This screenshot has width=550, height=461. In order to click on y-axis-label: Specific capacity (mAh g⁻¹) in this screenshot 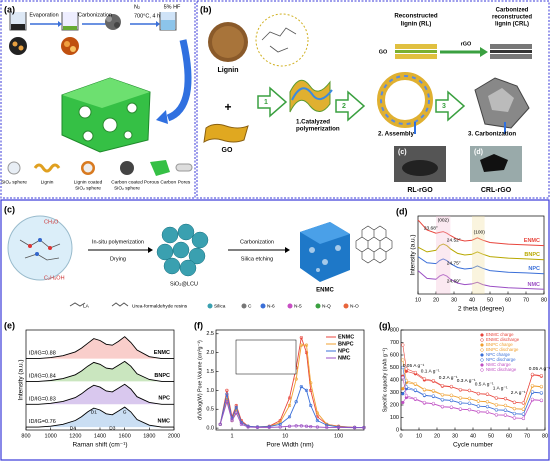, I will do `click(385, 380)`.